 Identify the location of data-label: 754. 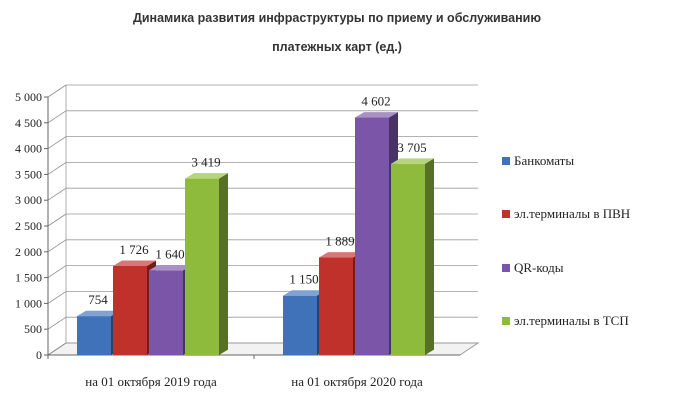
(98, 299).